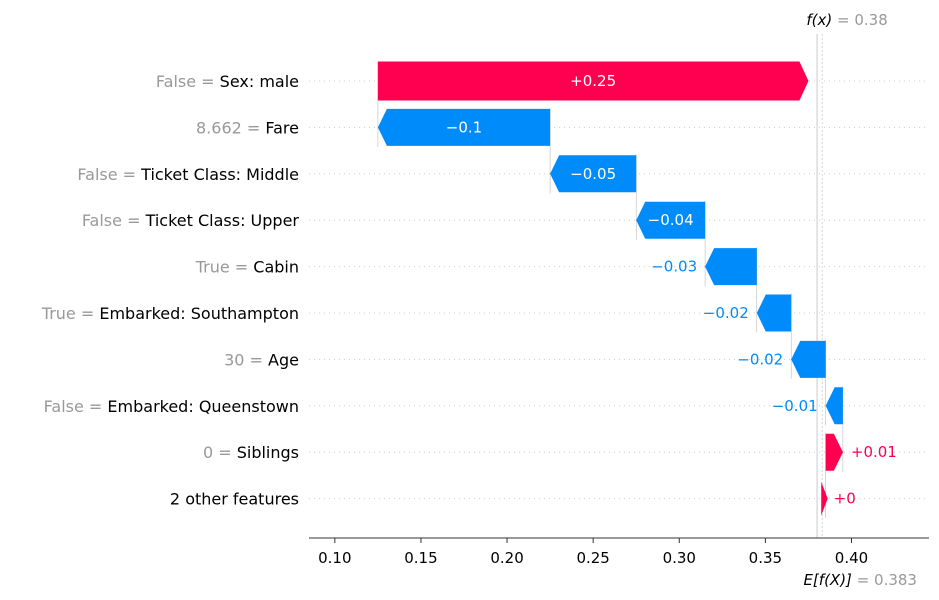  I want to click on x-tick-label: 0.10, so click(334, 558).